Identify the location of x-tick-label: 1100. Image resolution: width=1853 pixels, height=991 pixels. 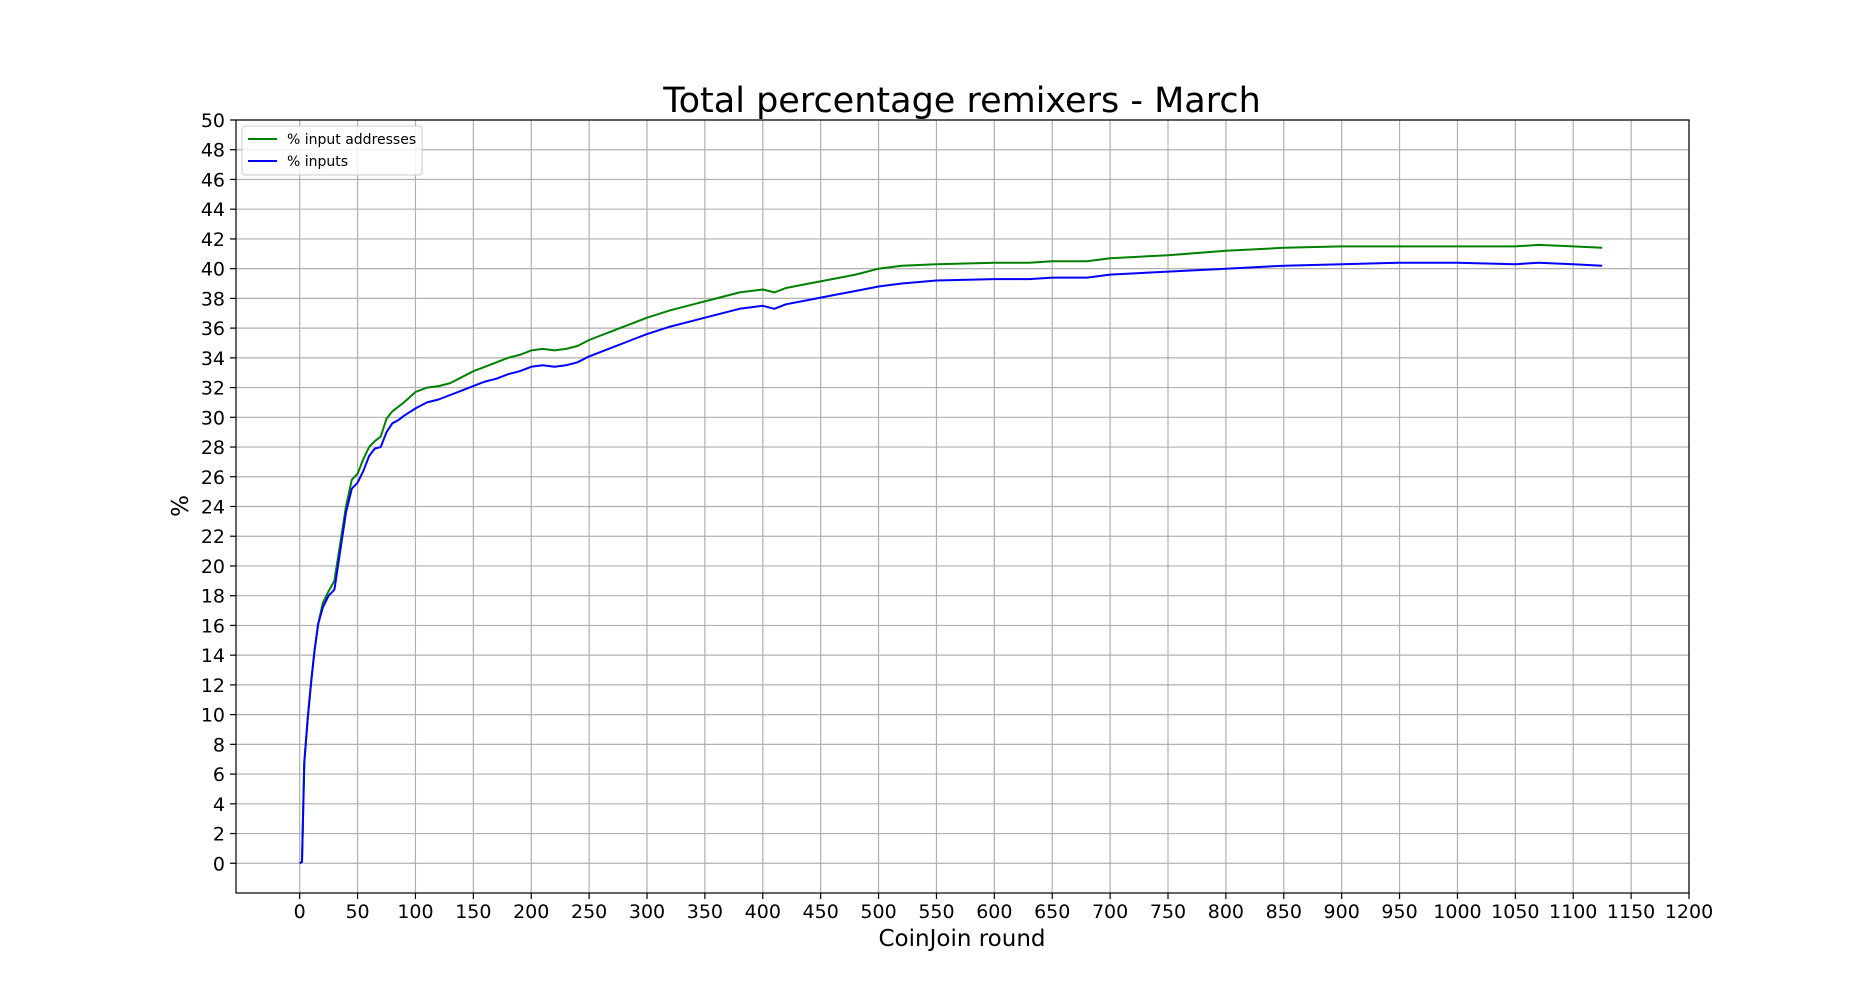
(1573, 912).